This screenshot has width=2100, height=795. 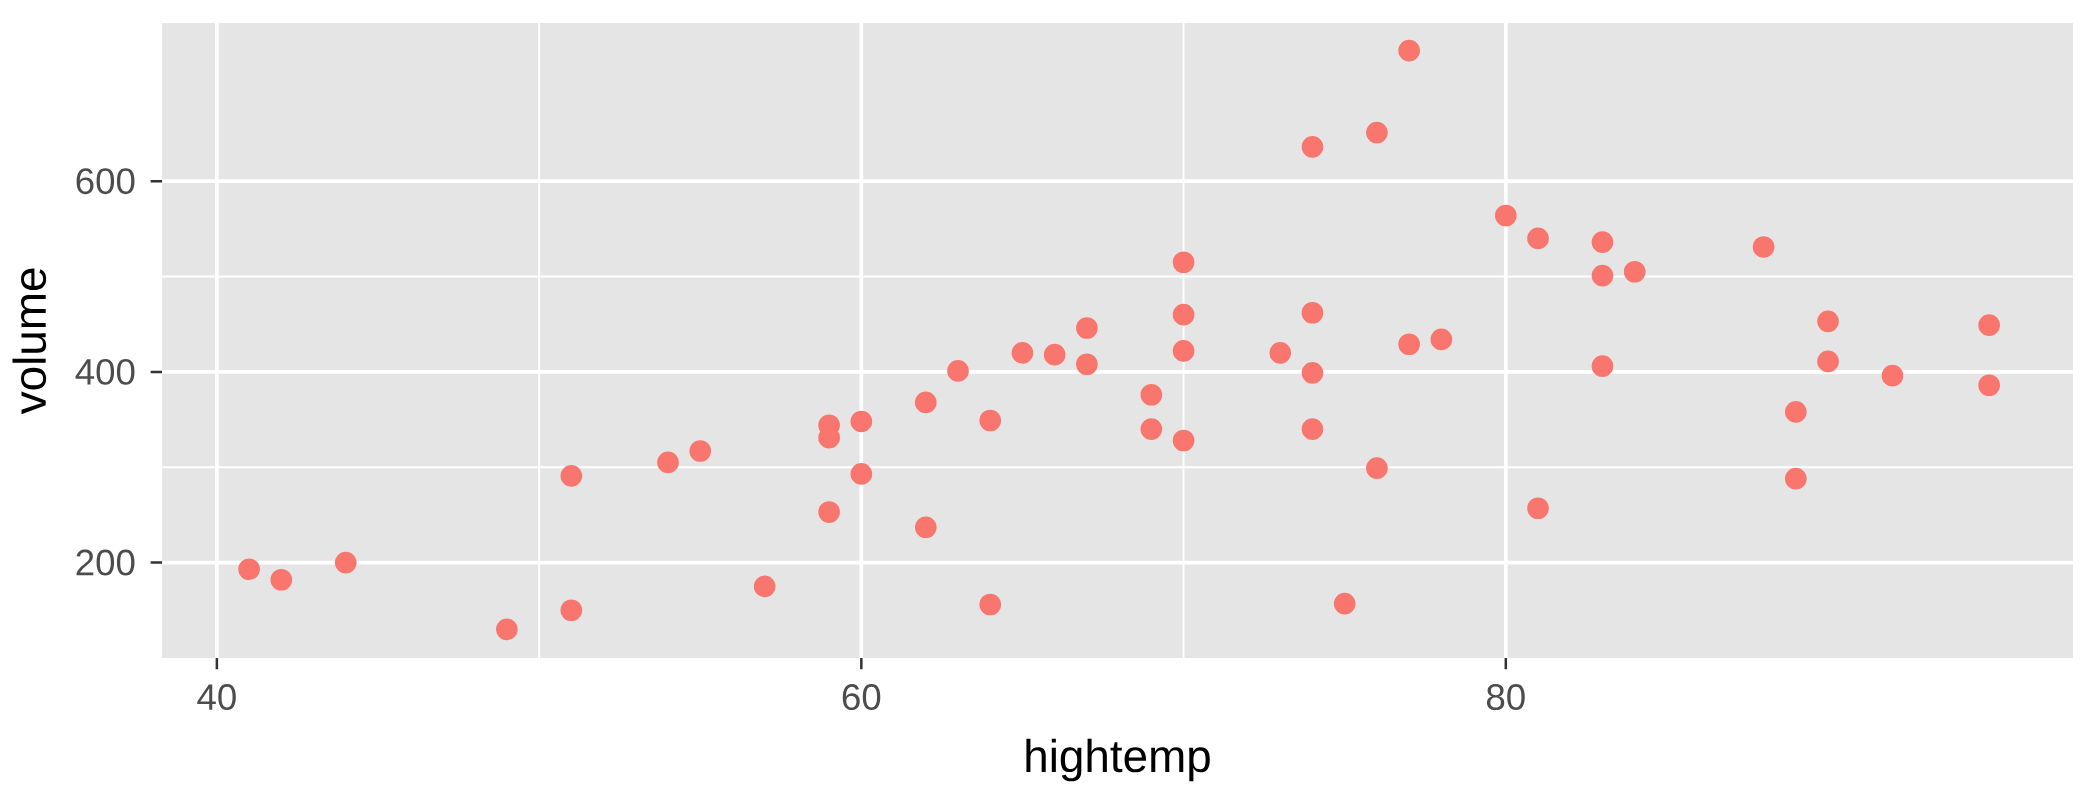 I want to click on x-tick-label: 80, so click(x=1505, y=697).